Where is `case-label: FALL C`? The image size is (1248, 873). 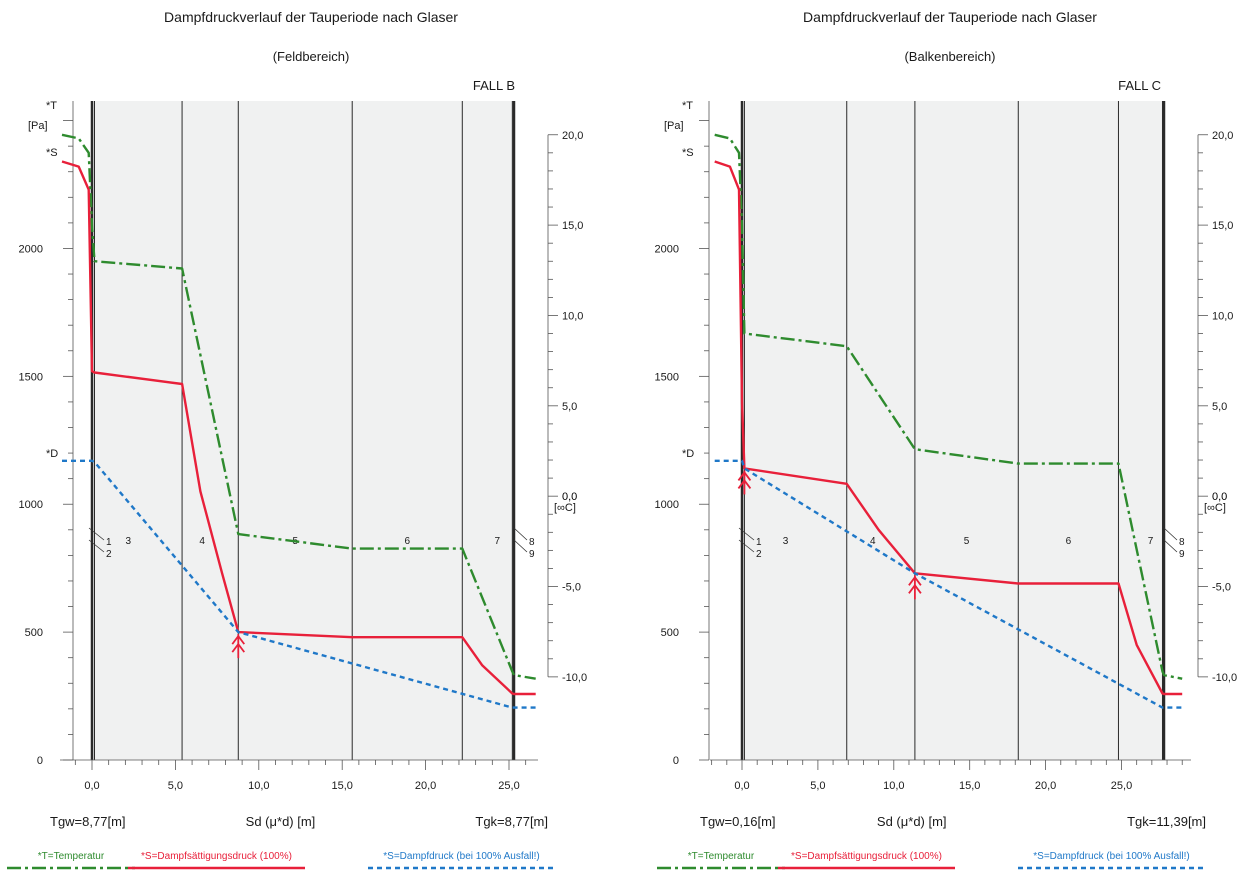 case-label: FALL C is located at coordinates (1139, 85).